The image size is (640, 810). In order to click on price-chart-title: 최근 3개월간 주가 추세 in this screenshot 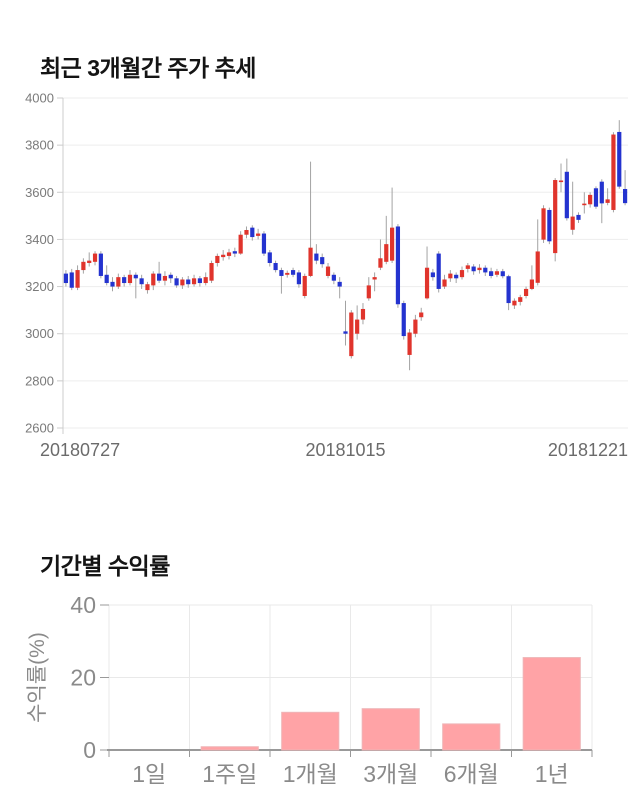, I will do `click(148, 68)`.